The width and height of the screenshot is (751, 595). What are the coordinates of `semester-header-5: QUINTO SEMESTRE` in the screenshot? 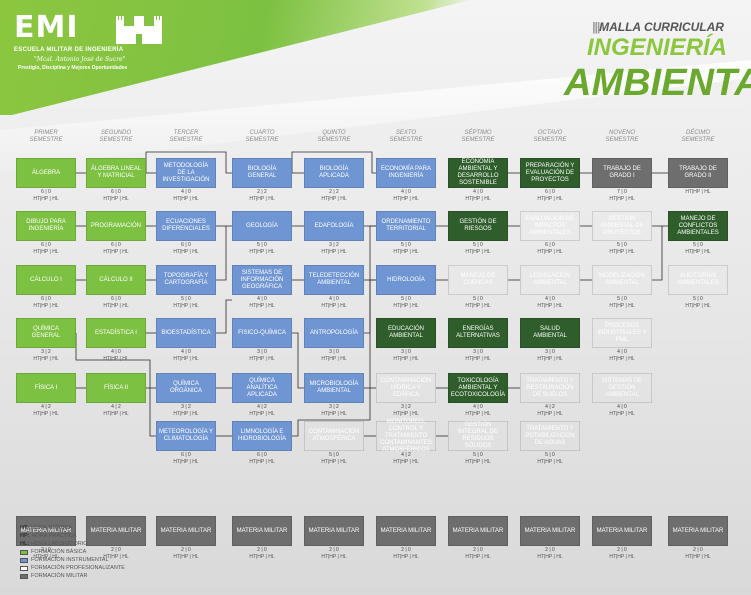 It's located at (334, 137).